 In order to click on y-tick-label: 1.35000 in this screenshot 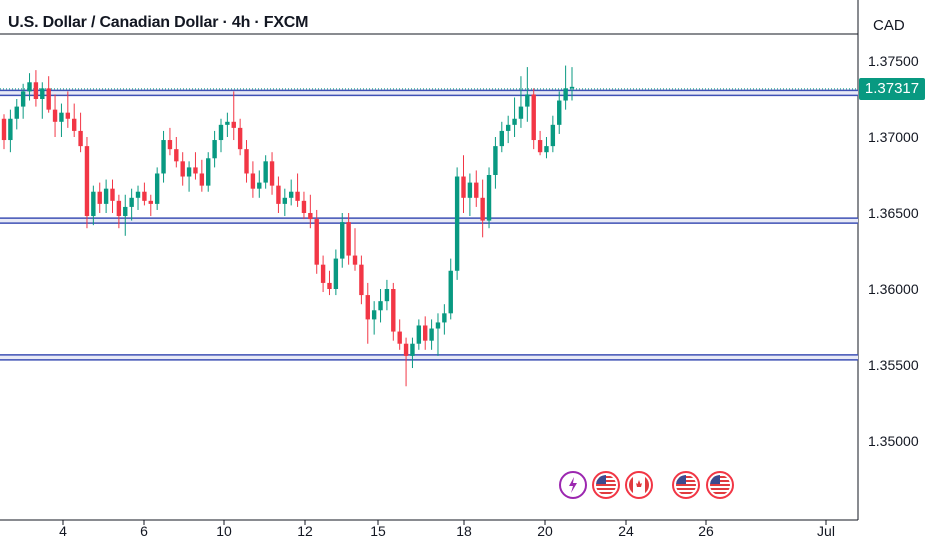, I will do `click(893, 441)`.